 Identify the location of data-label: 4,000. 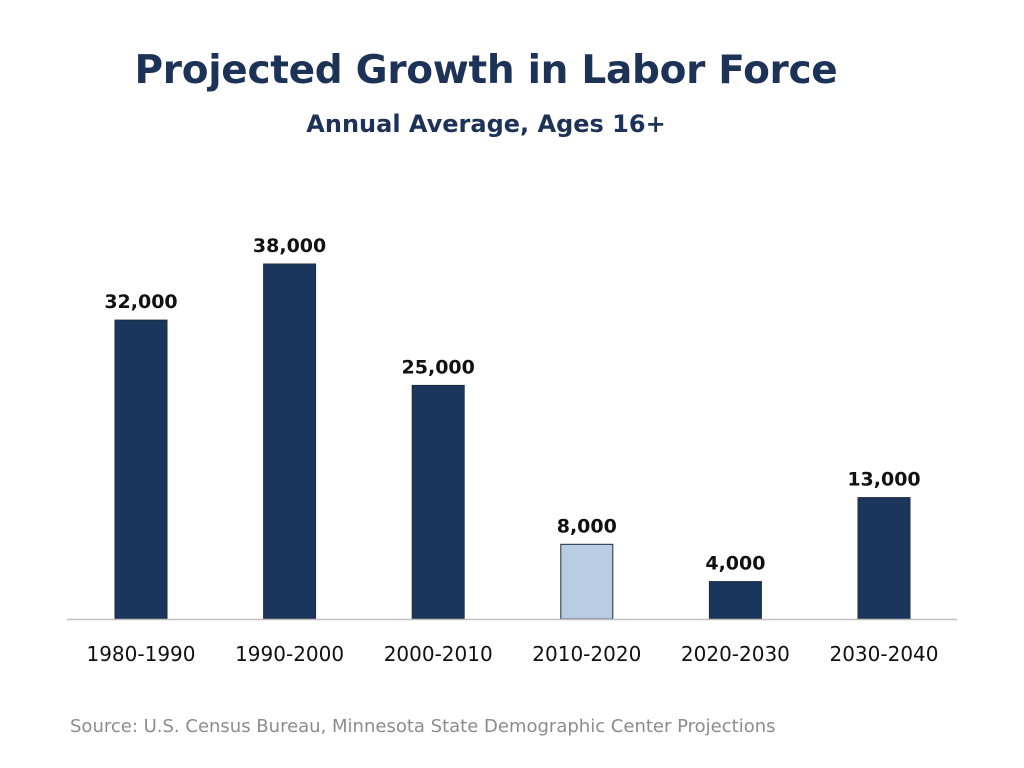
(735, 564).